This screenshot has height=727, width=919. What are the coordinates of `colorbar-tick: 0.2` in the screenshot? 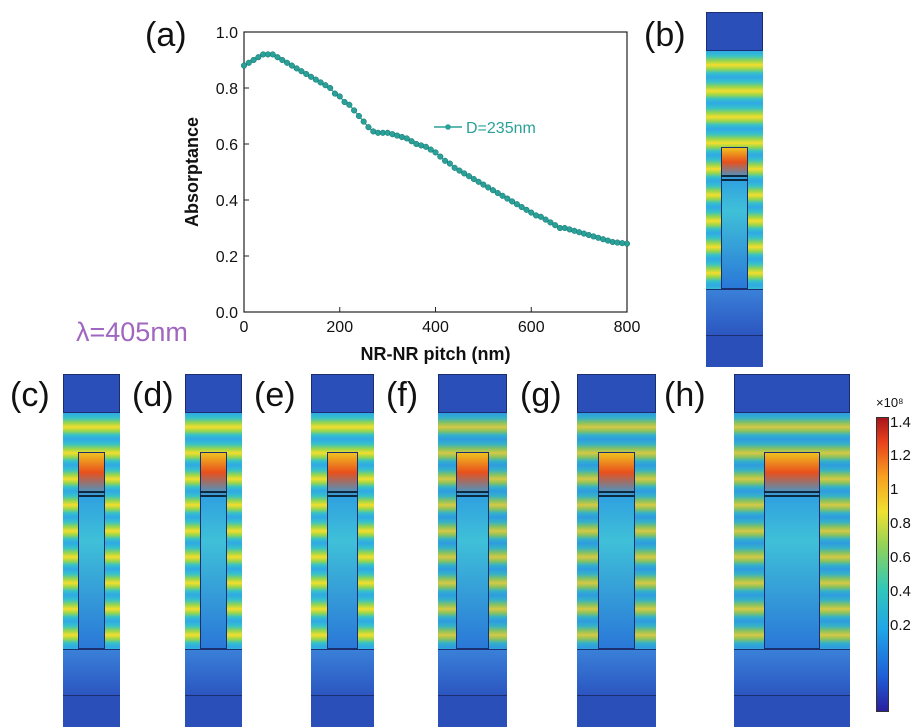 It's located at (900, 625).